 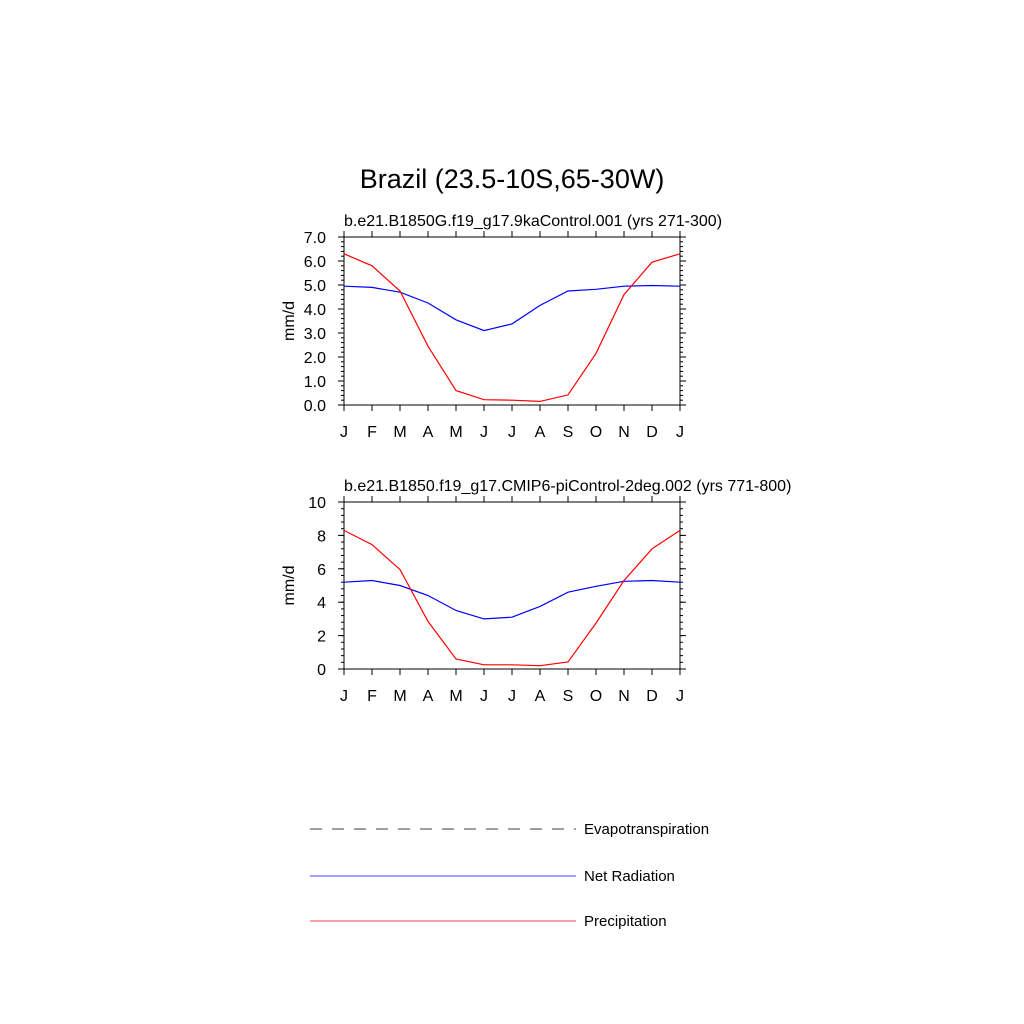 I want to click on legend-label: Net Radiation, so click(x=629, y=876).